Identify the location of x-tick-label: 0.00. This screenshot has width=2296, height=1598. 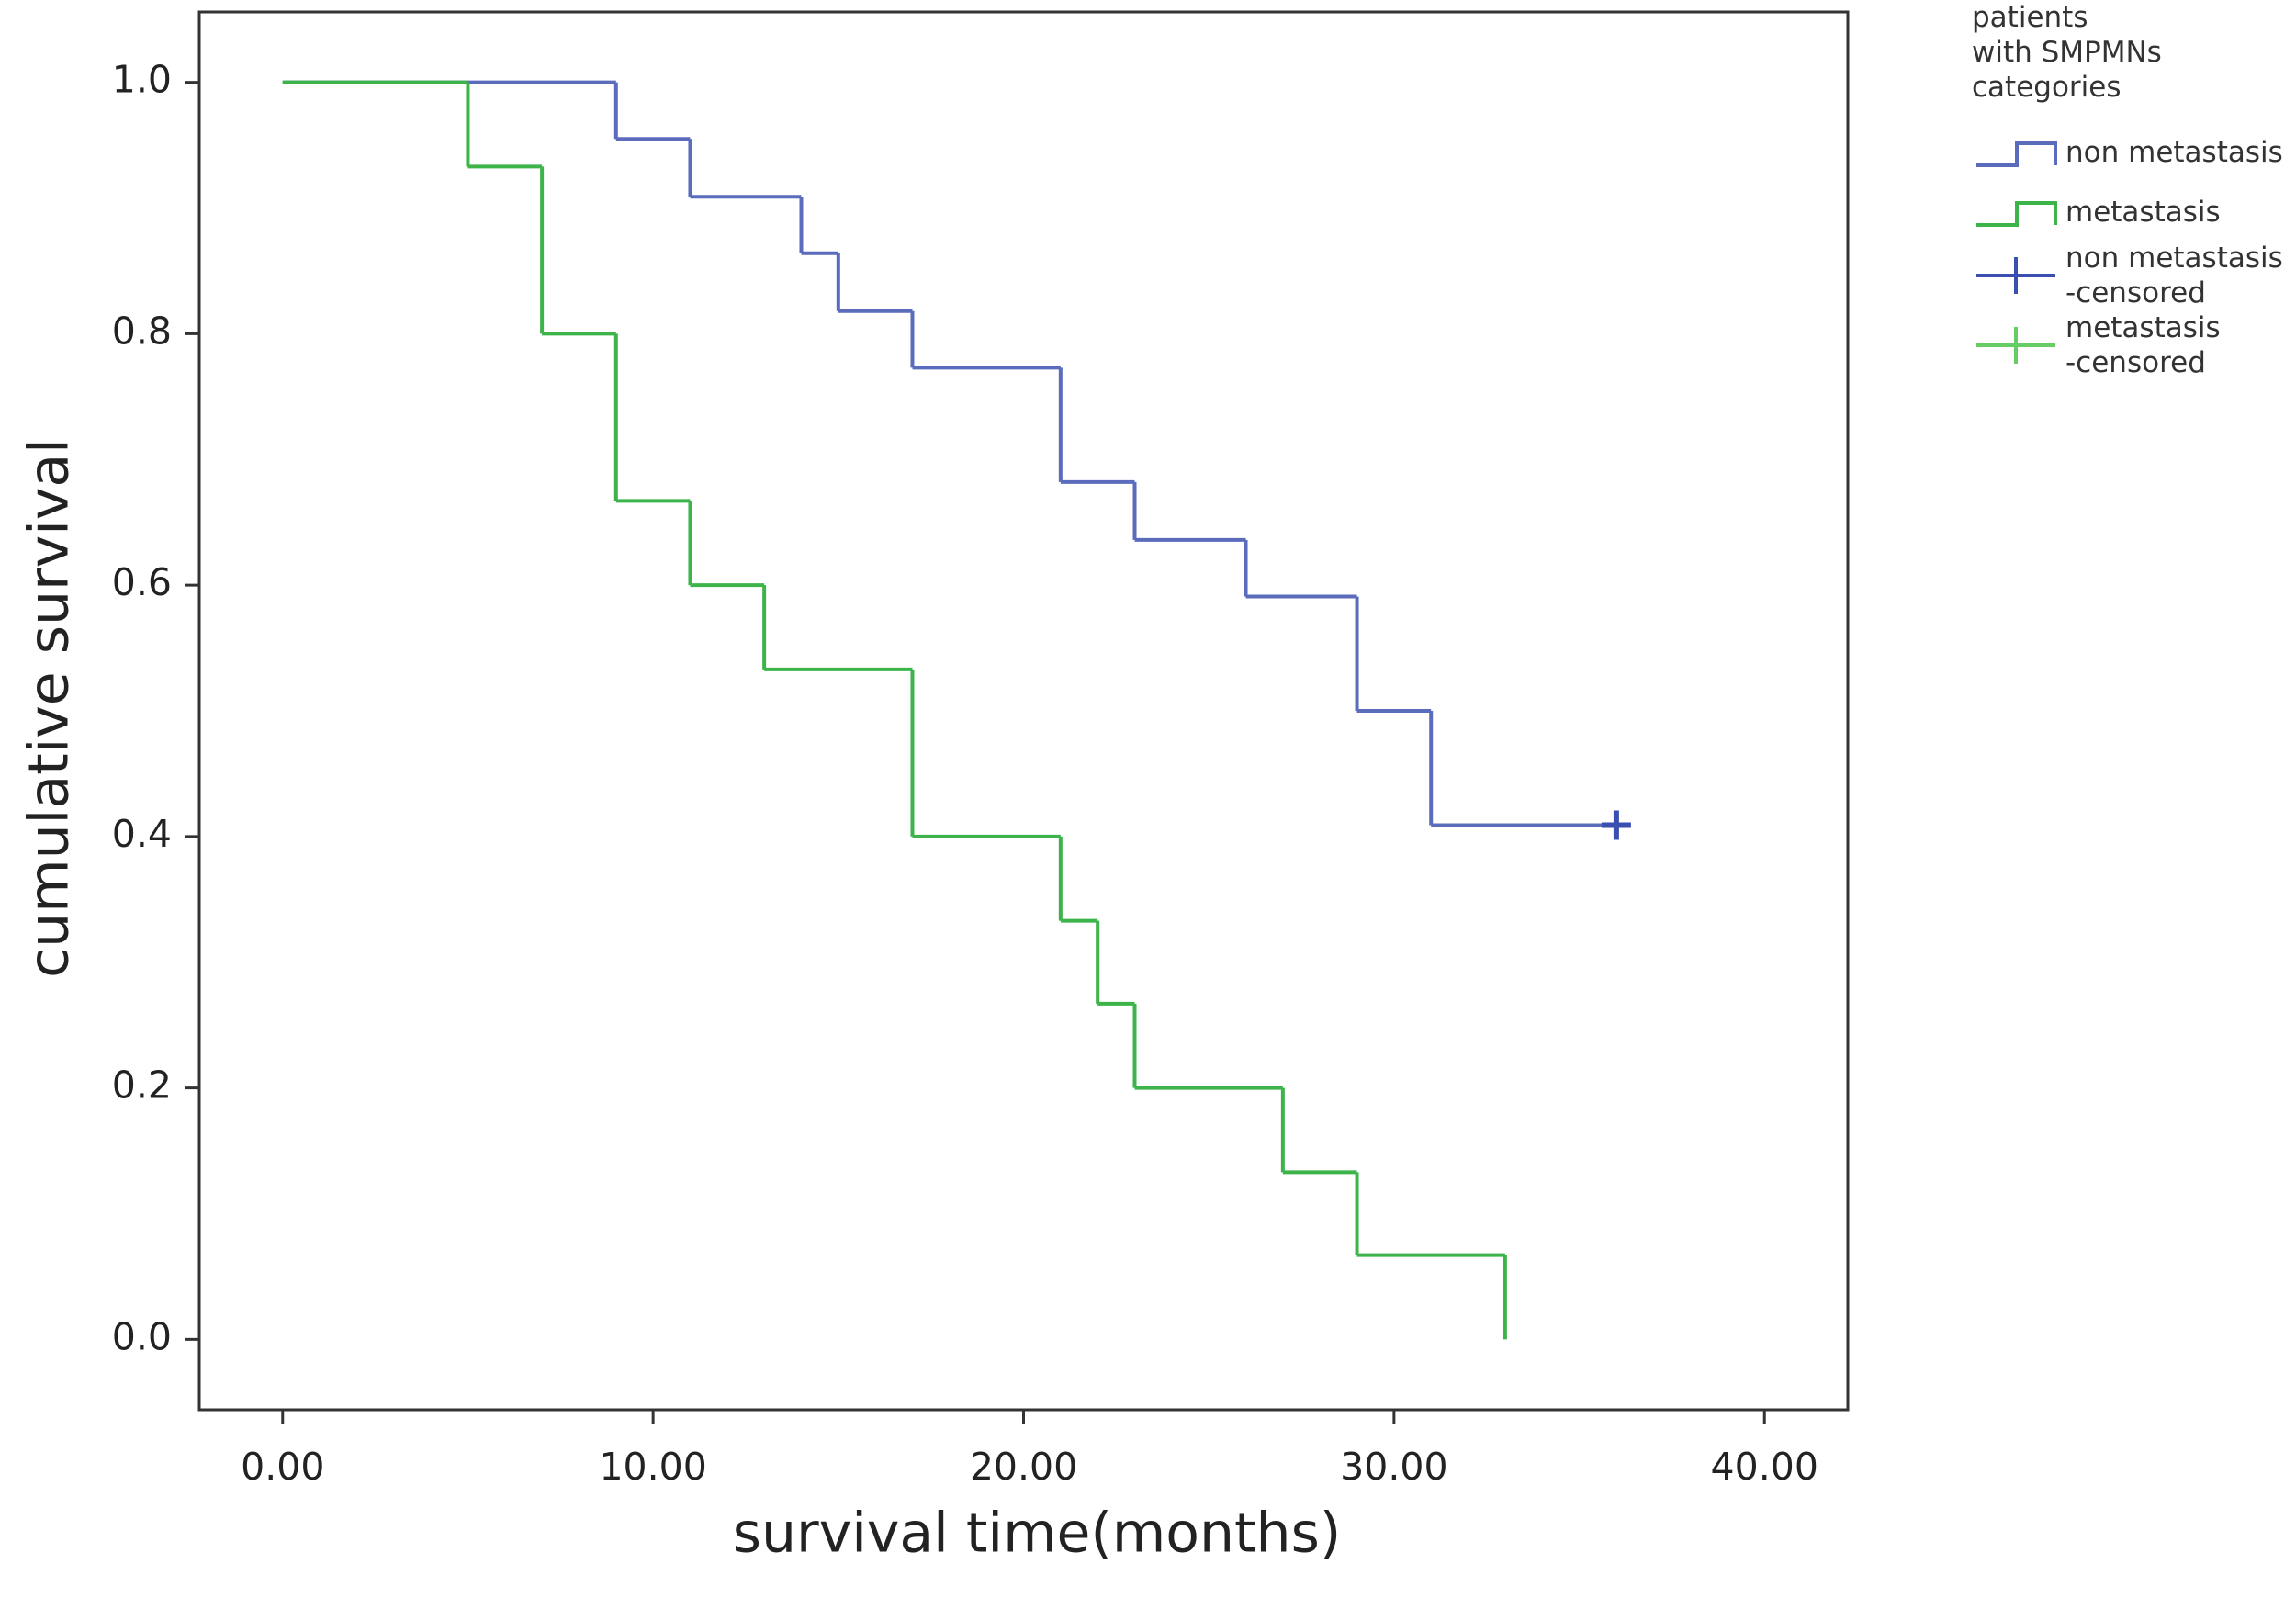
(282, 1467).